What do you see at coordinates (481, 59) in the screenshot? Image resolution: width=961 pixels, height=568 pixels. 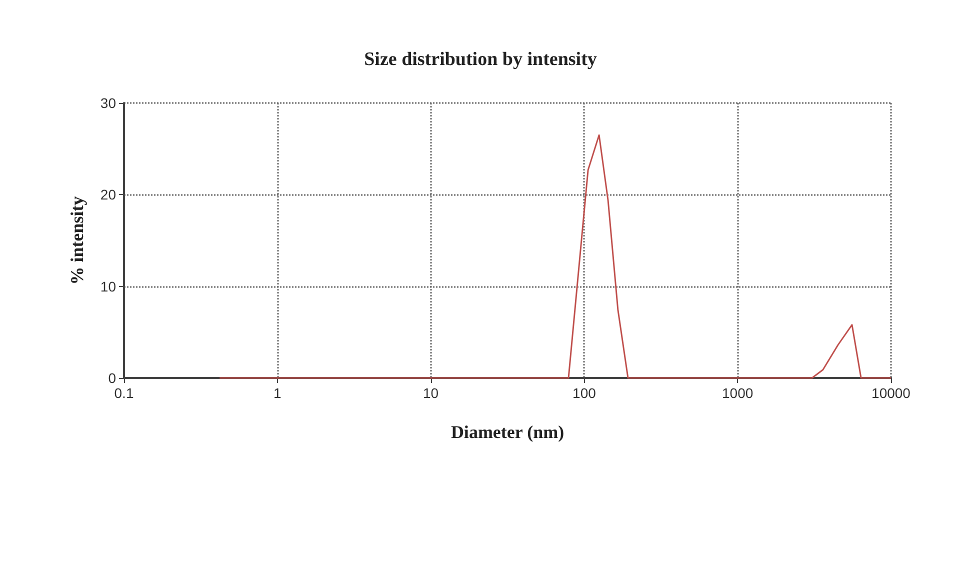 I see `chart-title: Size distribution by intensity` at bounding box center [481, 59].